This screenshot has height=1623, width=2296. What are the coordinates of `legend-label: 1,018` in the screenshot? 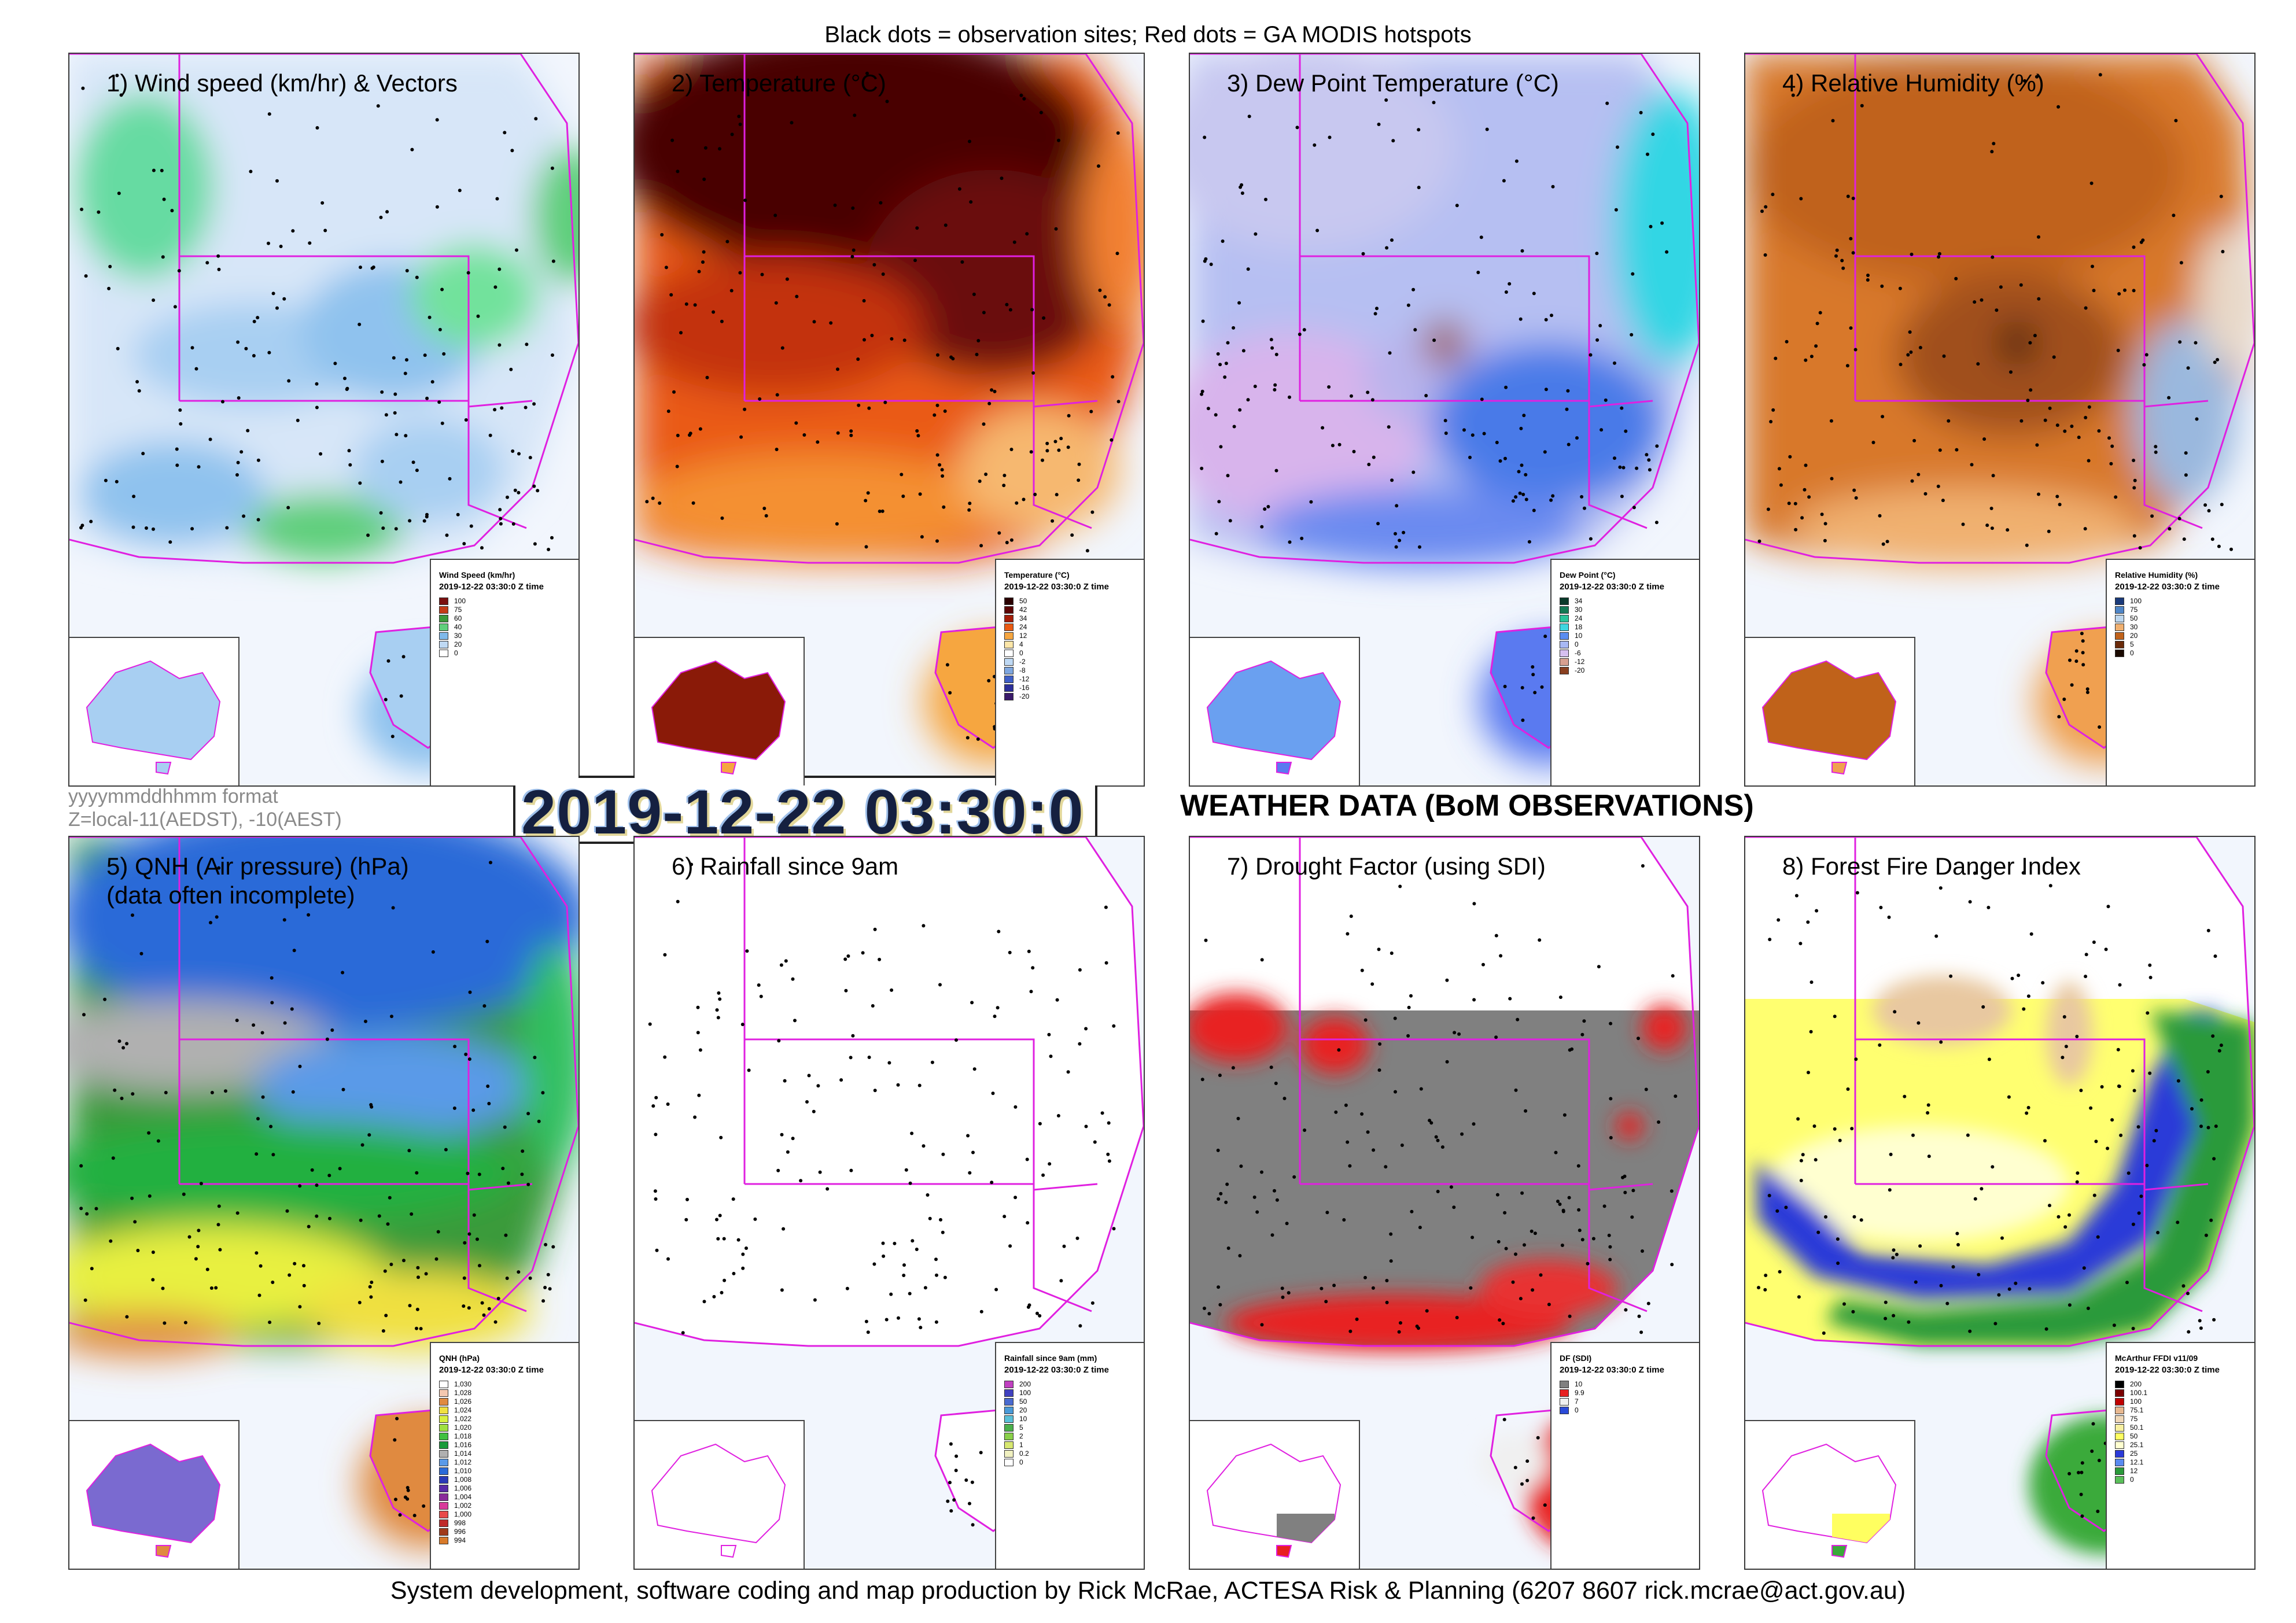 It's located at (463, 1436).